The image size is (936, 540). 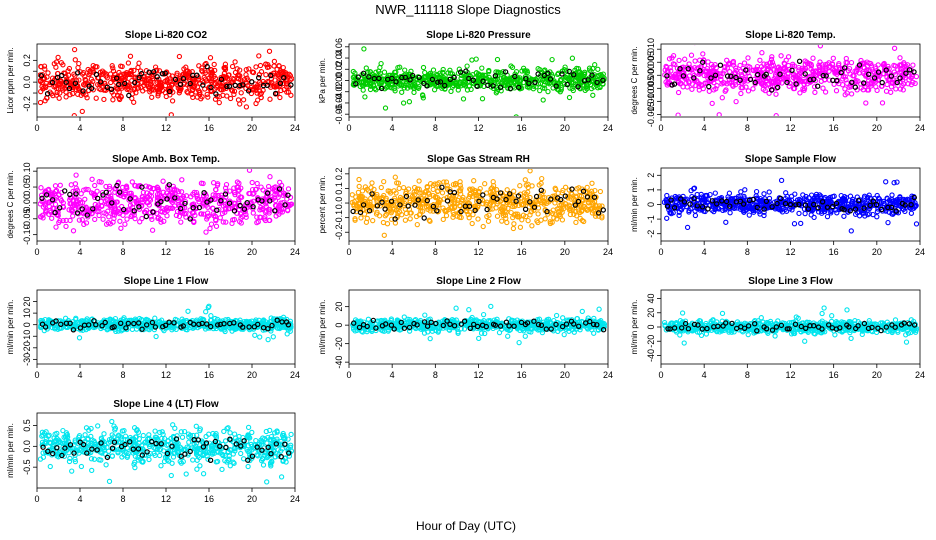 I want to click on x-tick-label: 24, so click(x=920, y=252).